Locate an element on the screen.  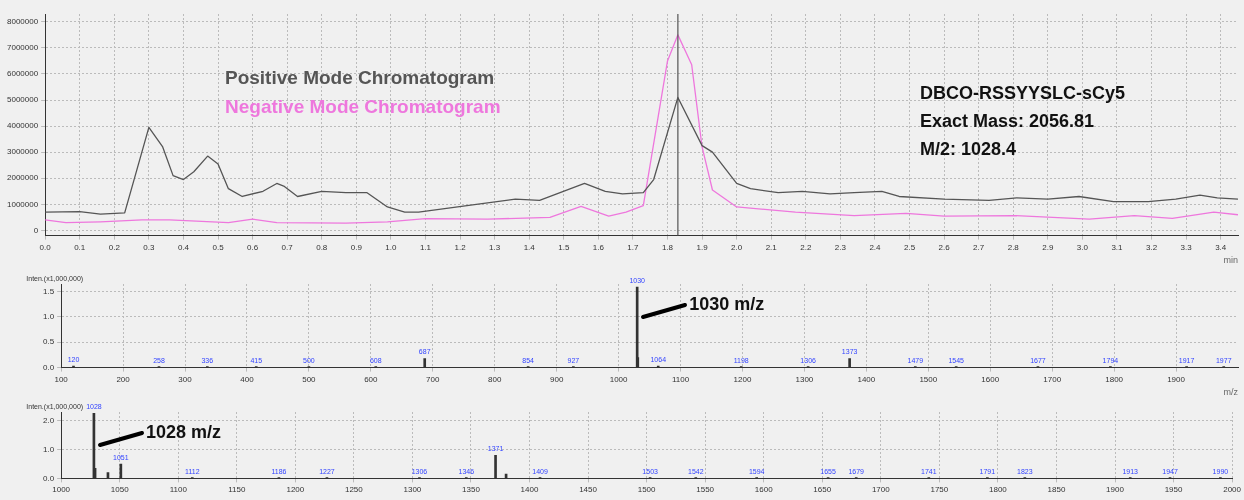
x-tick-label: 3.3 is located at coordinates (1186, 247).